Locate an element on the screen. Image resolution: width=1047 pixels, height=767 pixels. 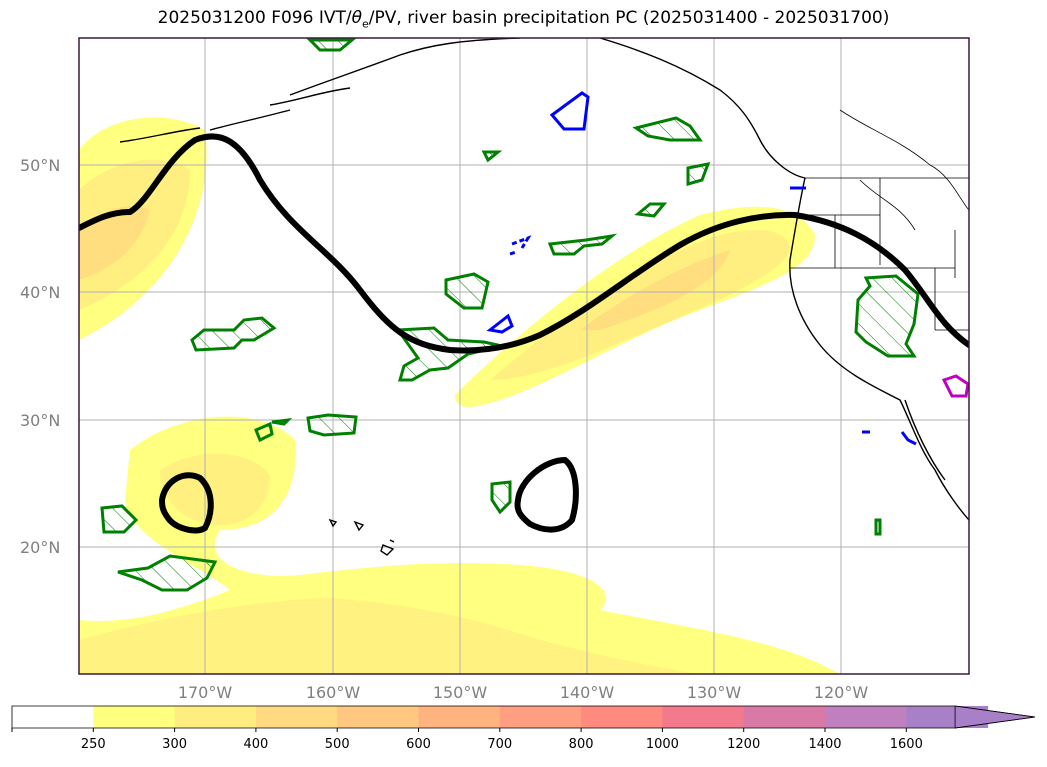
baja-coast is located at coordinates (925, 440).